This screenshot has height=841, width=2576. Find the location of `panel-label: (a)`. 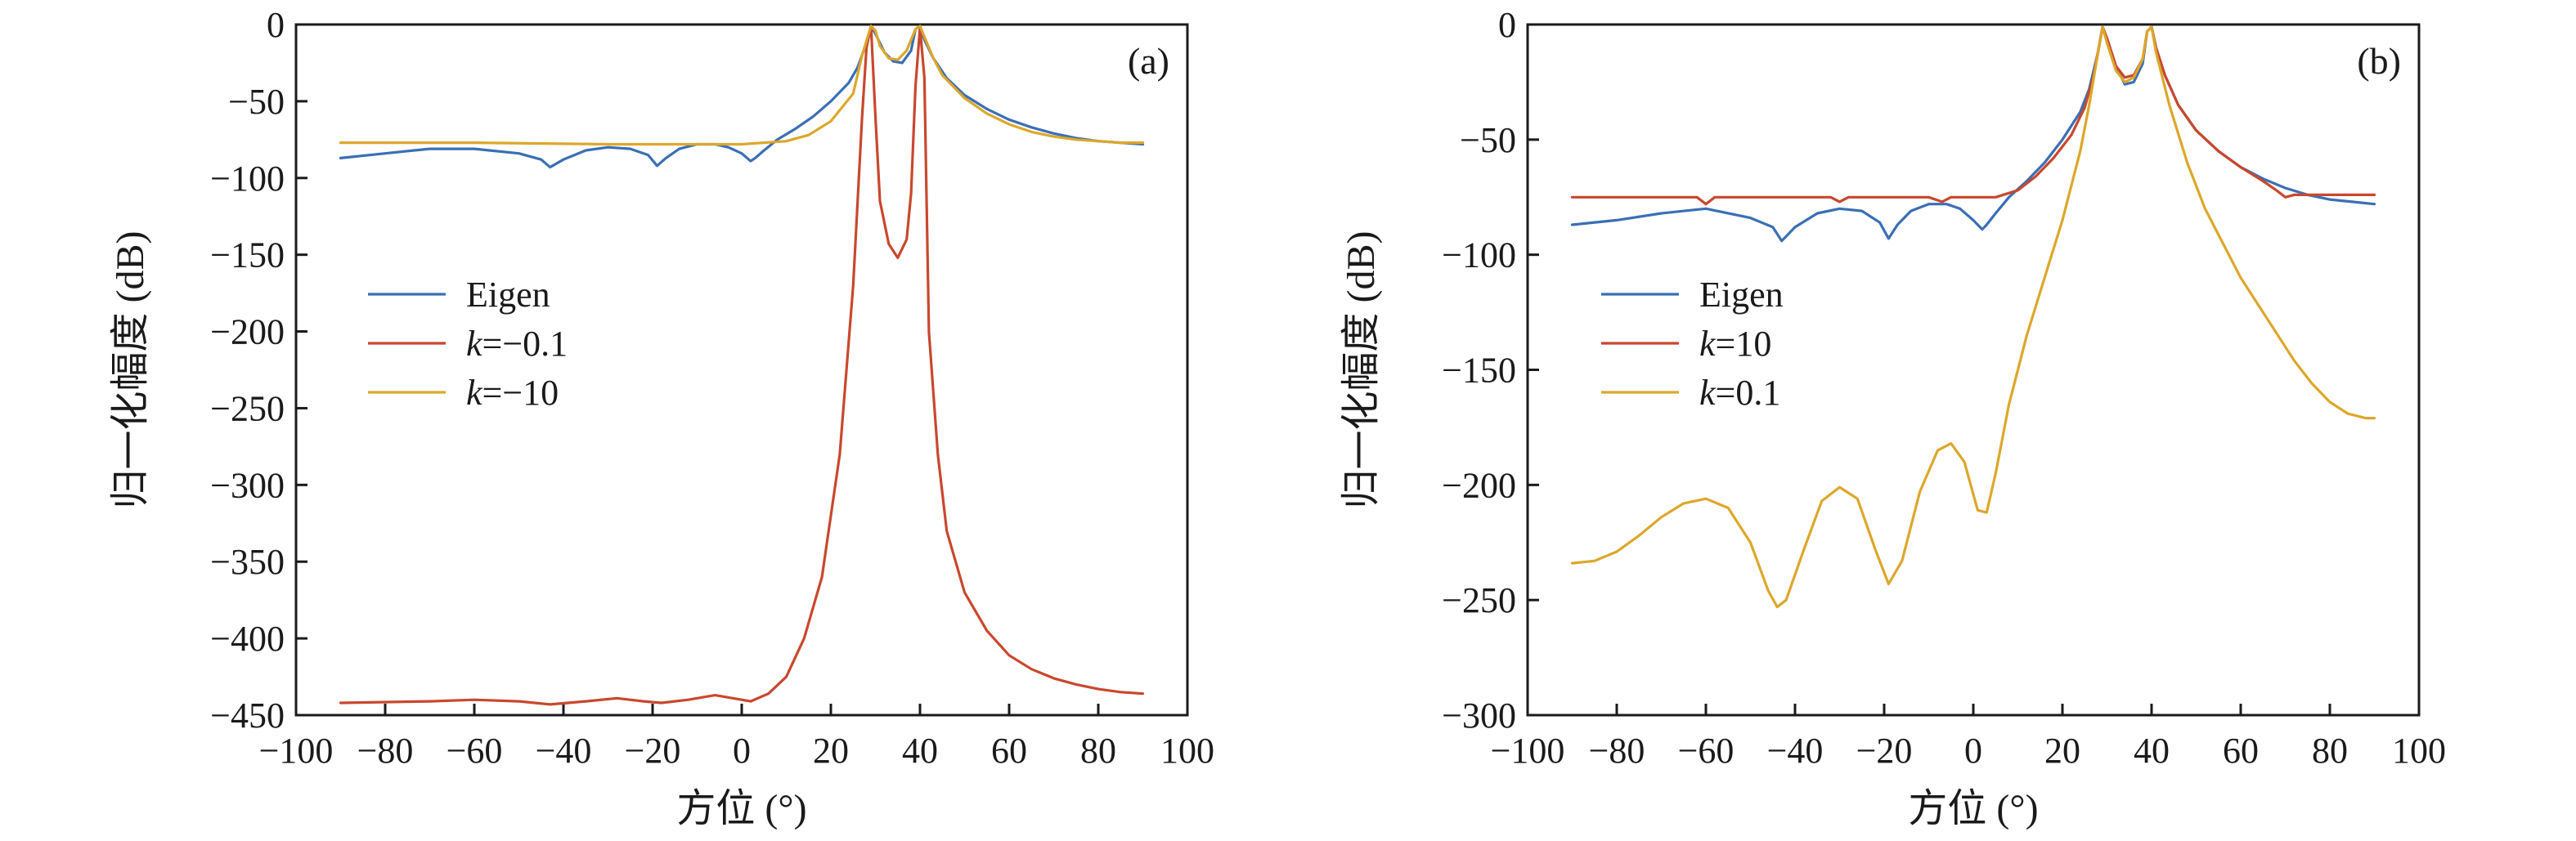

panel-label: (a) is located at coordinates (1148, 61).